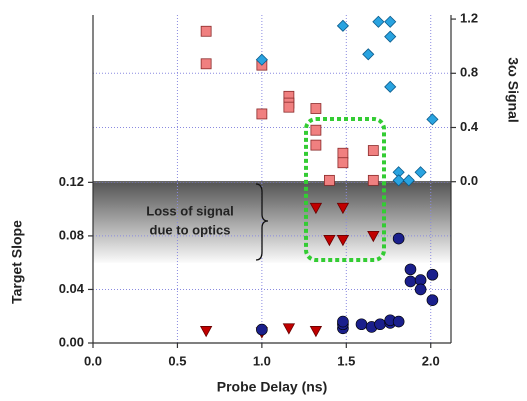  What do you see at coordinates (71, 341) in the screenshot?
I see `y-tick-label: 0.00` at bounding box center [71, 341].